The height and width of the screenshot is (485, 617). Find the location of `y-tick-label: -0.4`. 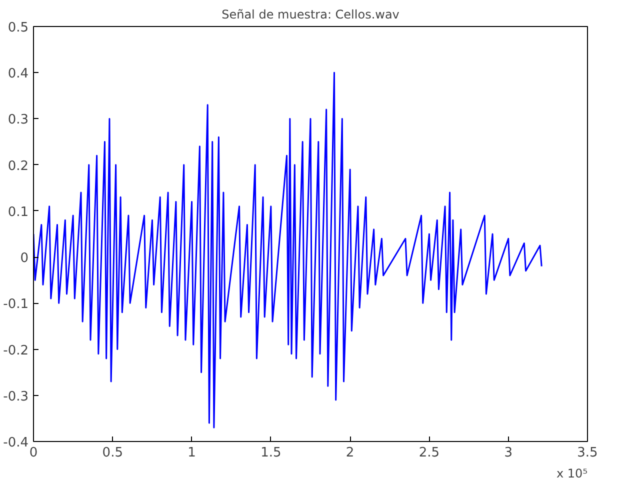

y-tick-label: -0.4 is located at coordinates (16, 443).